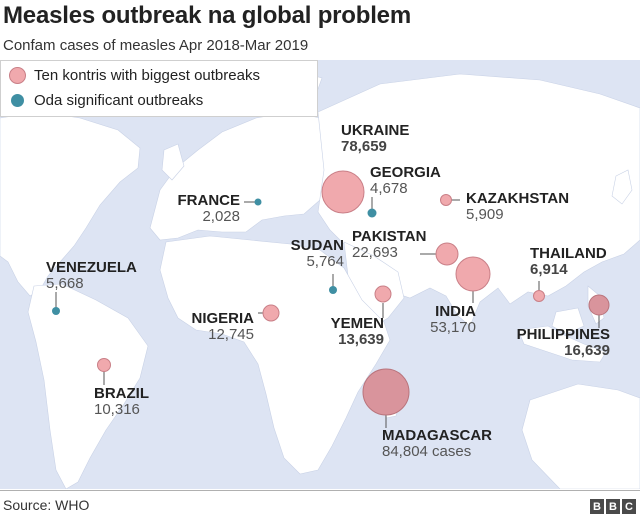 The height and width of the screenshot is (519, 640). Describe the element at coordinates (580, 436) in the screenshot. I see `australia-land` at that location.